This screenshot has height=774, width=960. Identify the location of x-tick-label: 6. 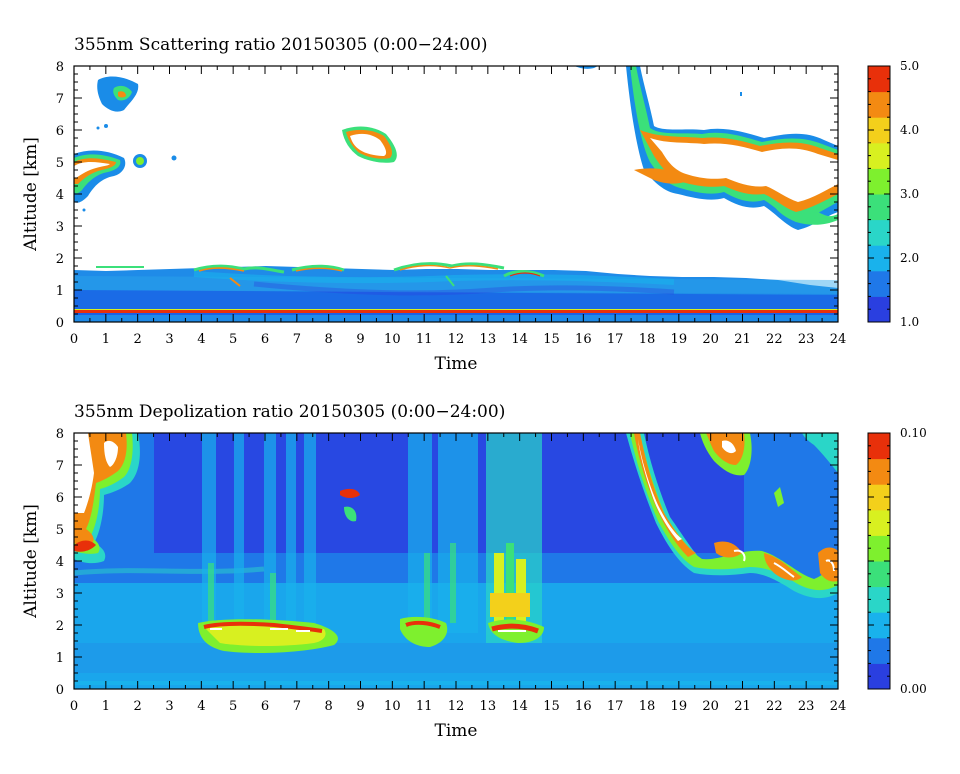
(265, 706).